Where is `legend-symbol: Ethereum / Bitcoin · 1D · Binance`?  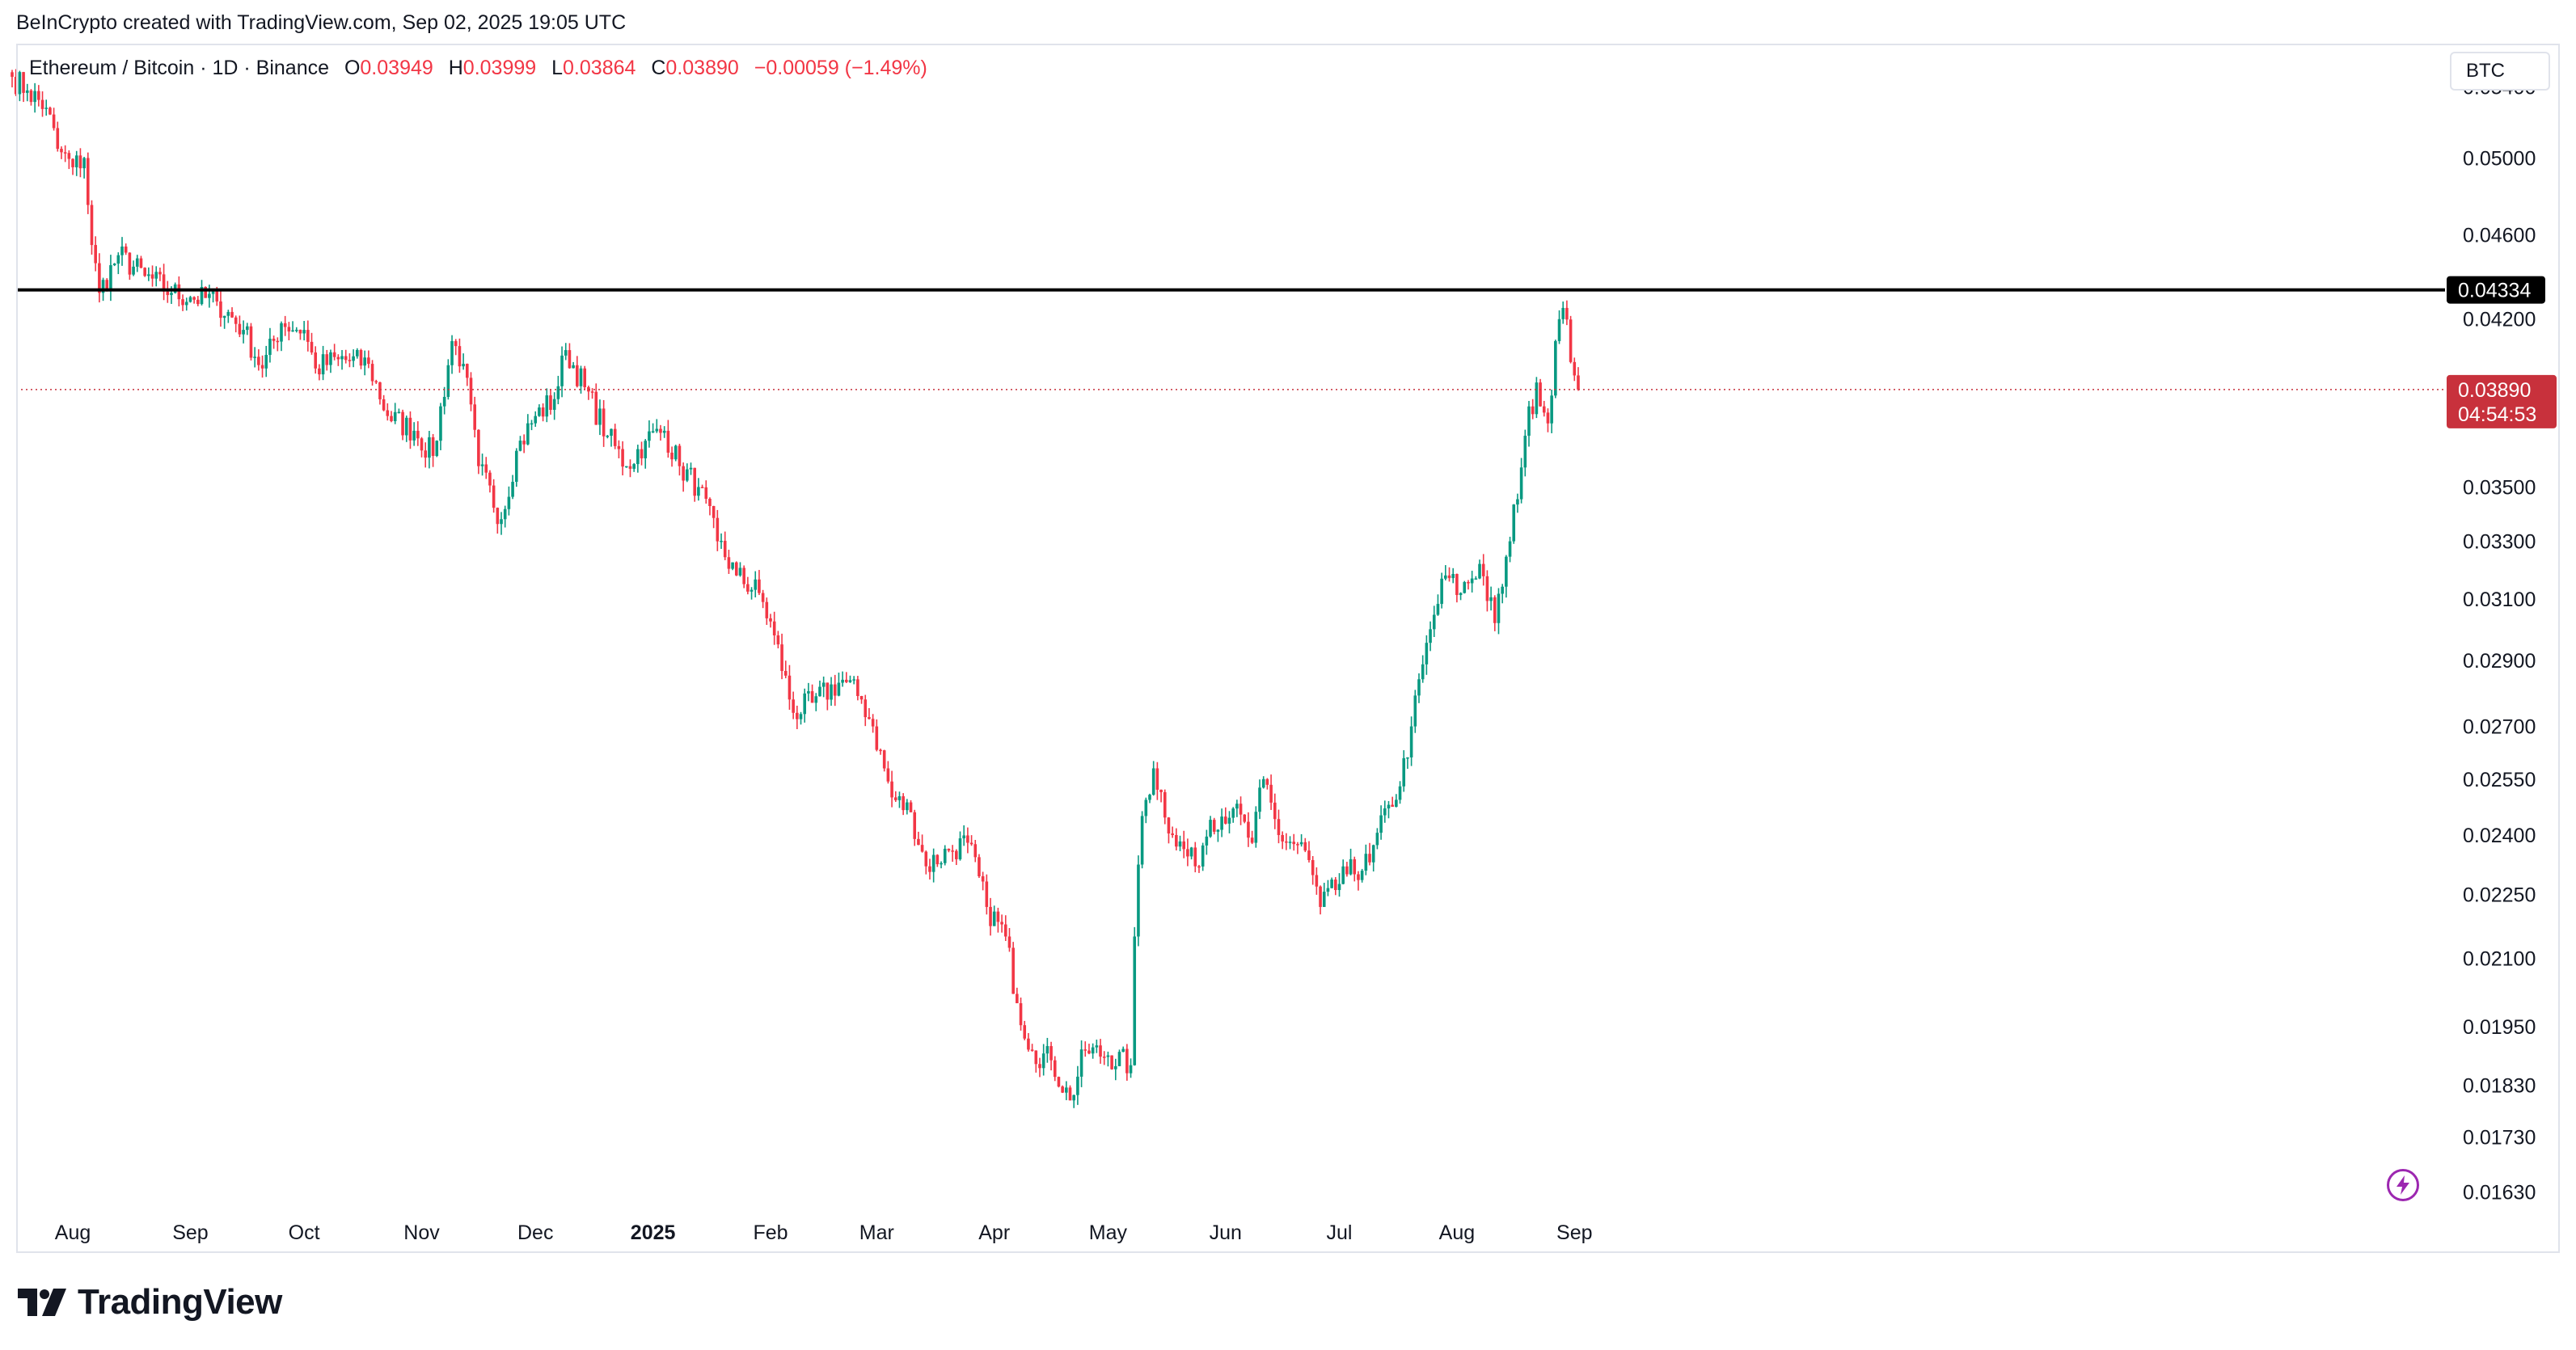 legend-symbol: Ethereum / Bitcoin · 1D · Binance is located at coordinates (179, 68).